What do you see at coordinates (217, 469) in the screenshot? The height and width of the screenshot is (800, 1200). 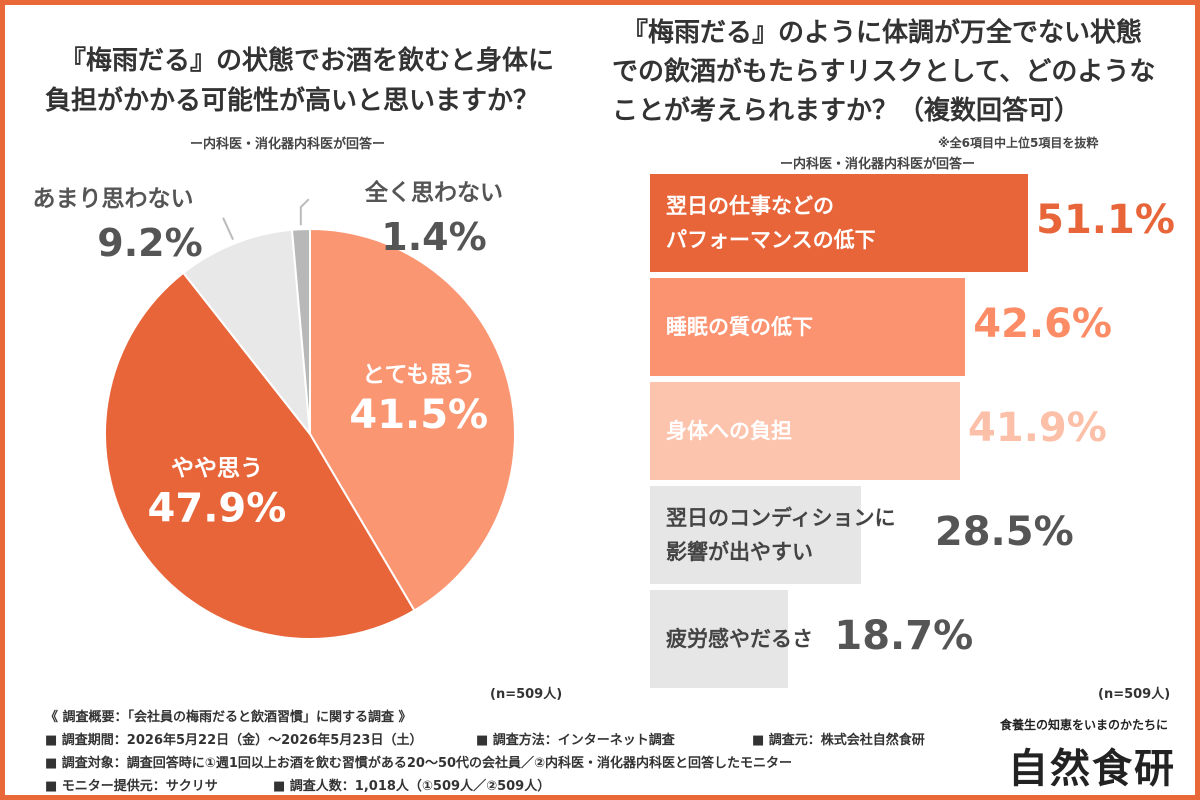 I see `pie-label-1: やや思う` at bounding box center [217, 469].